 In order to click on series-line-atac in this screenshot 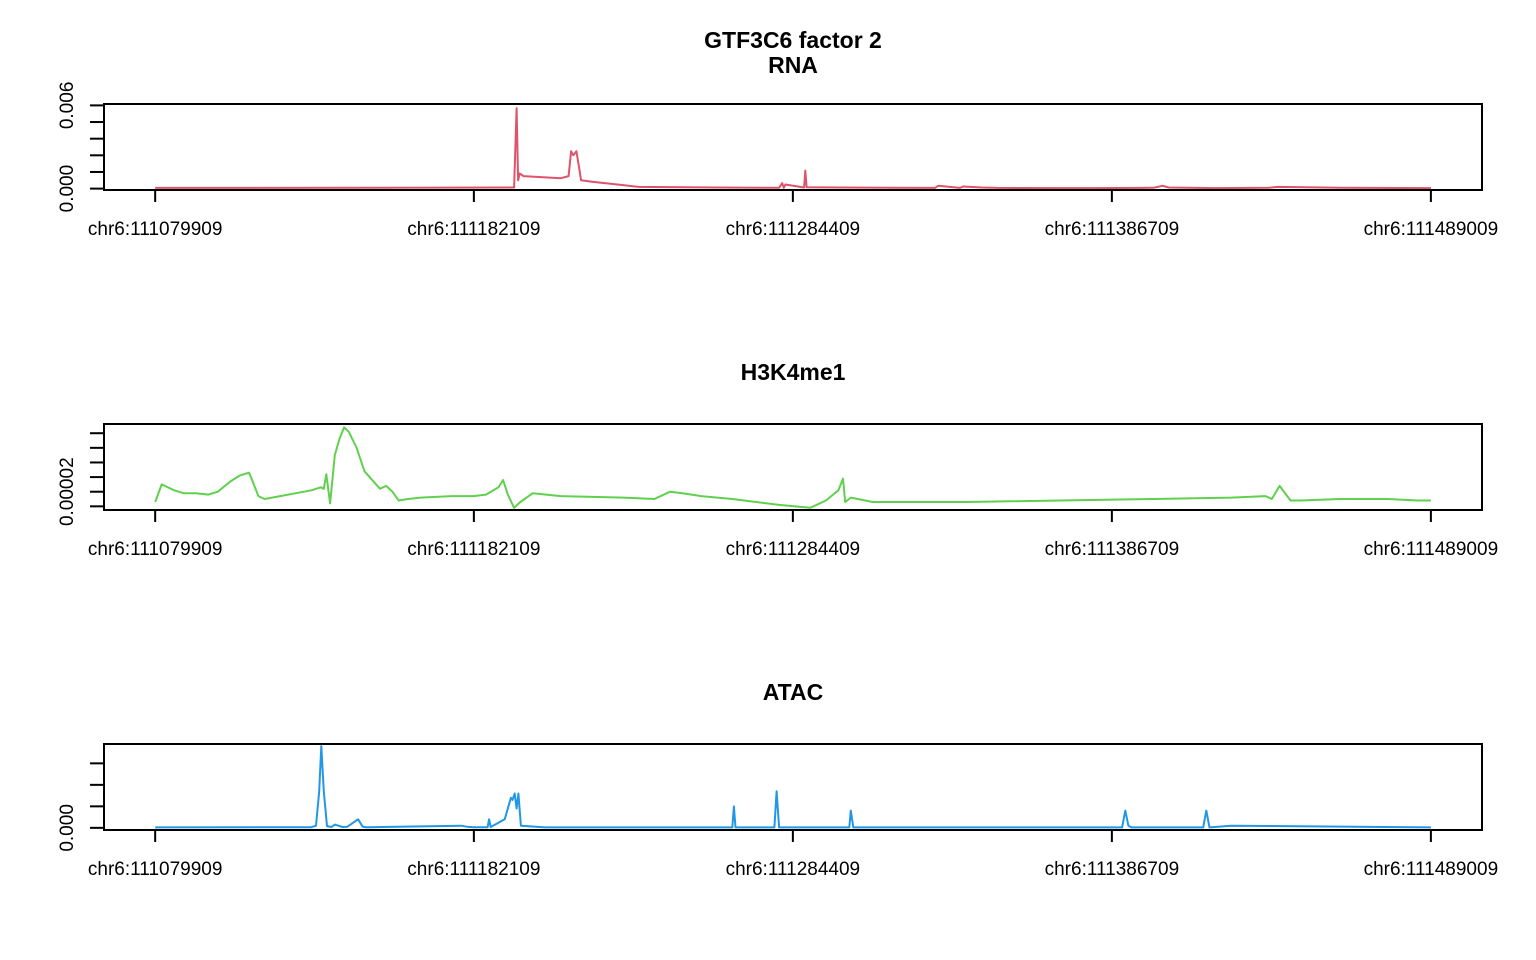, I will do `click(793, 787)`.